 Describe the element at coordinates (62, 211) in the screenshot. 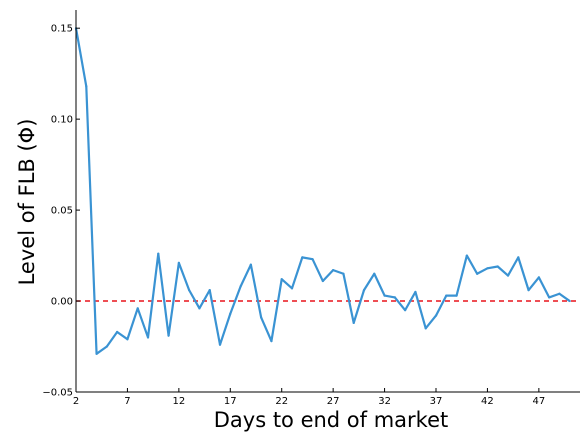

I see `y-tick-label: 0.05` at that location.